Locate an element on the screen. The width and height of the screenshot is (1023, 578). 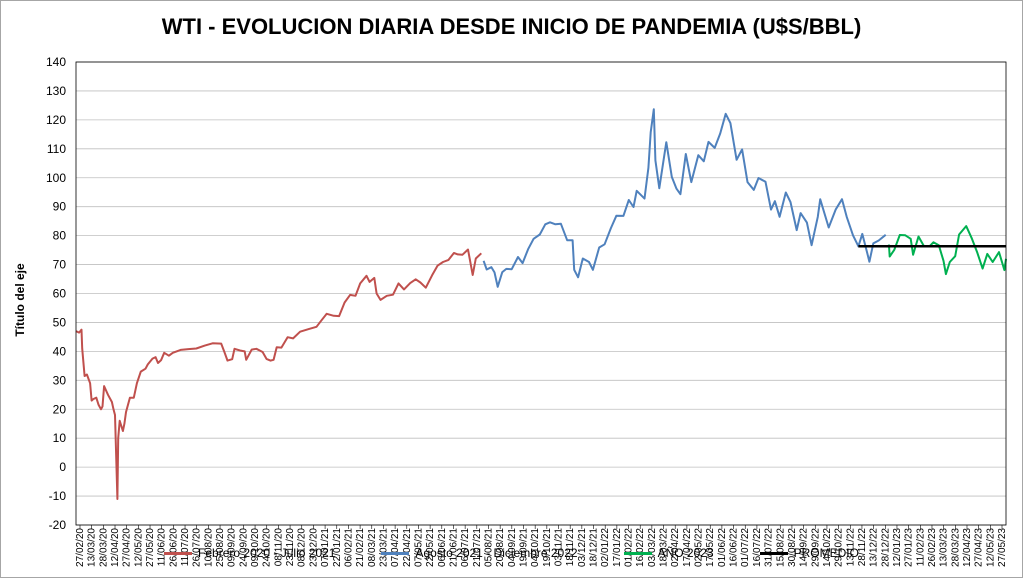
x-tick-label: 13/03/23 is located at coordinates (944, 547).